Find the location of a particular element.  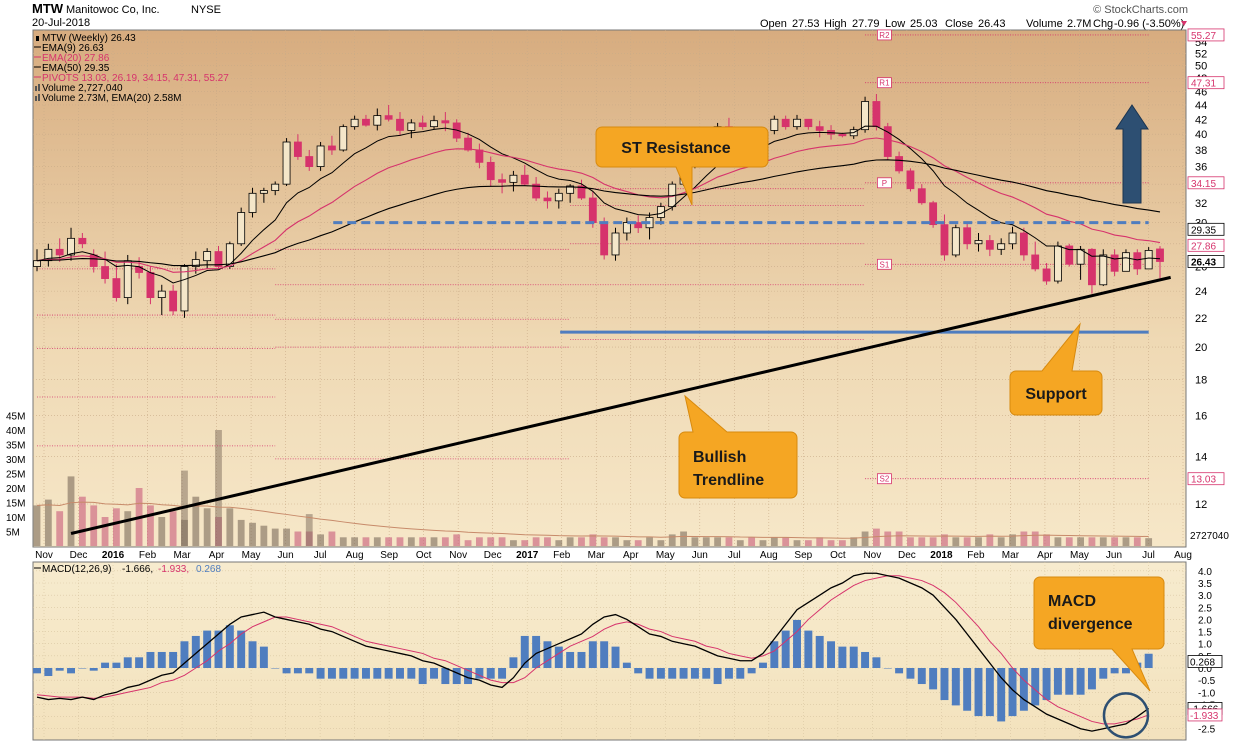

stockcharts-credit: © StockCharts.com is located at coordinates (1140, 10).